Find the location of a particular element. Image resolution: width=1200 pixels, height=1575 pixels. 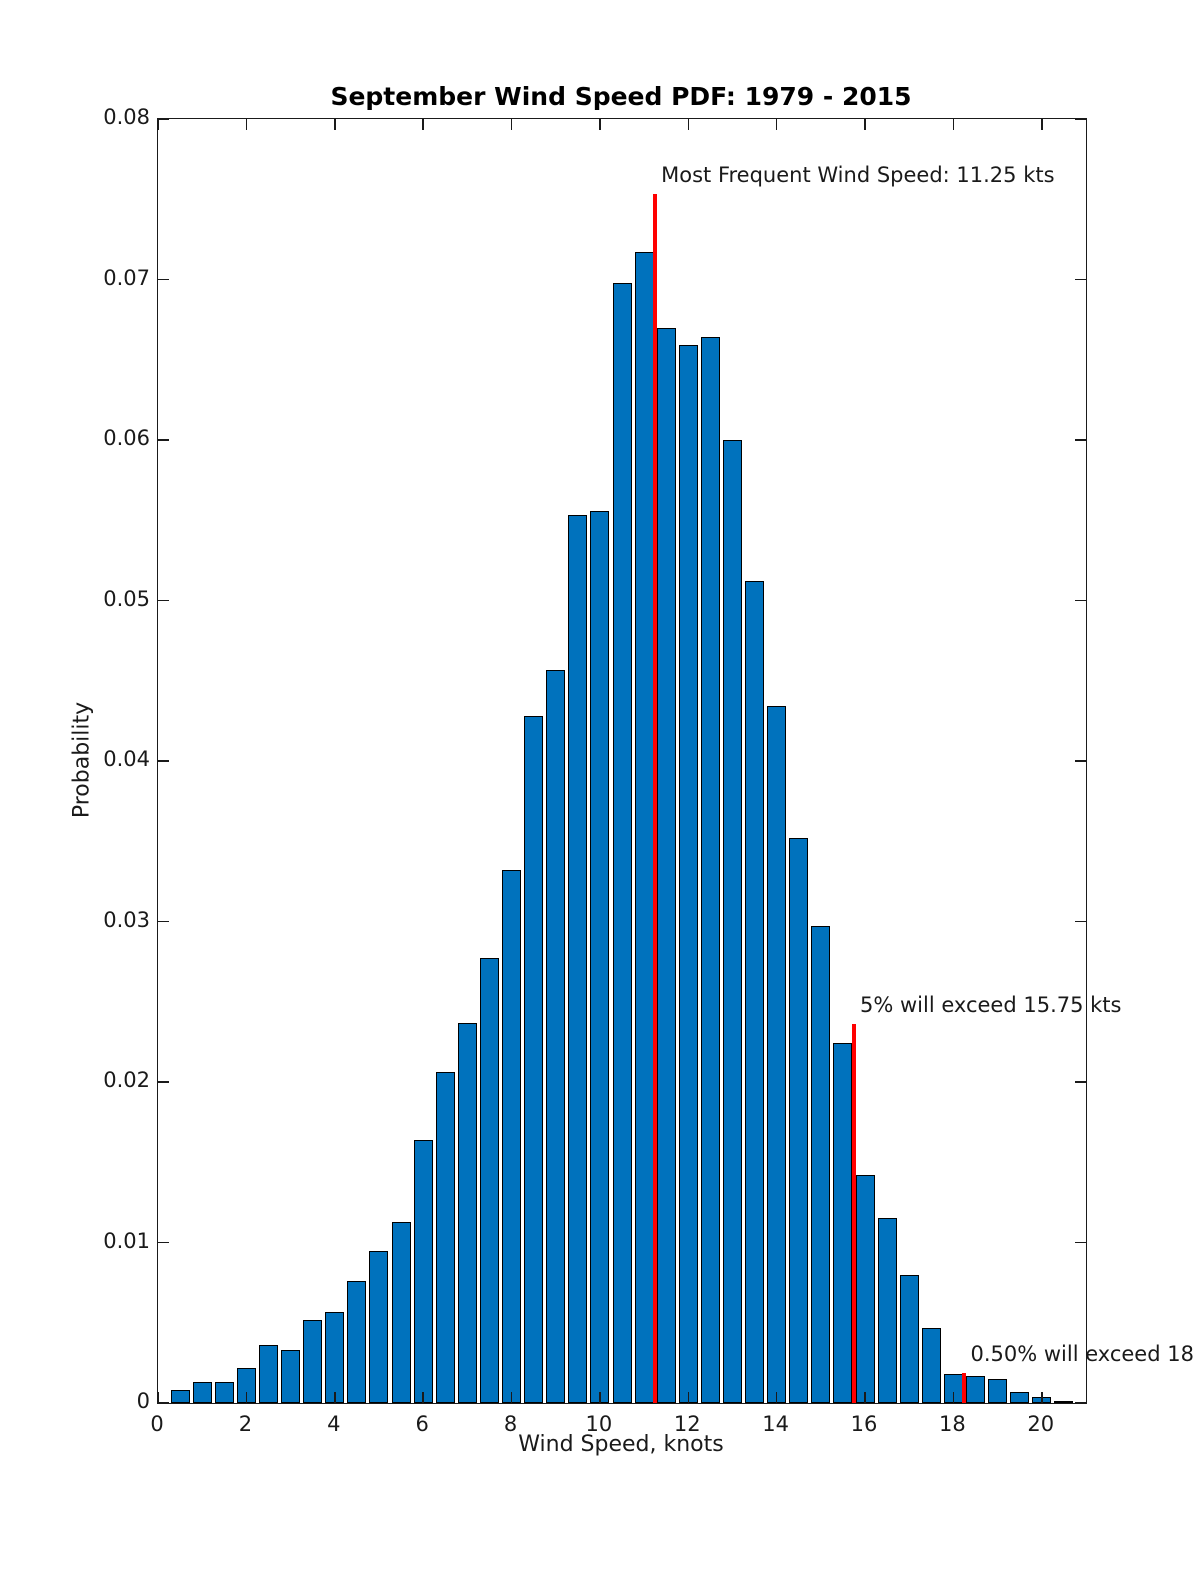

x-tick-label: 0 is located at coordinates (157, 1424).